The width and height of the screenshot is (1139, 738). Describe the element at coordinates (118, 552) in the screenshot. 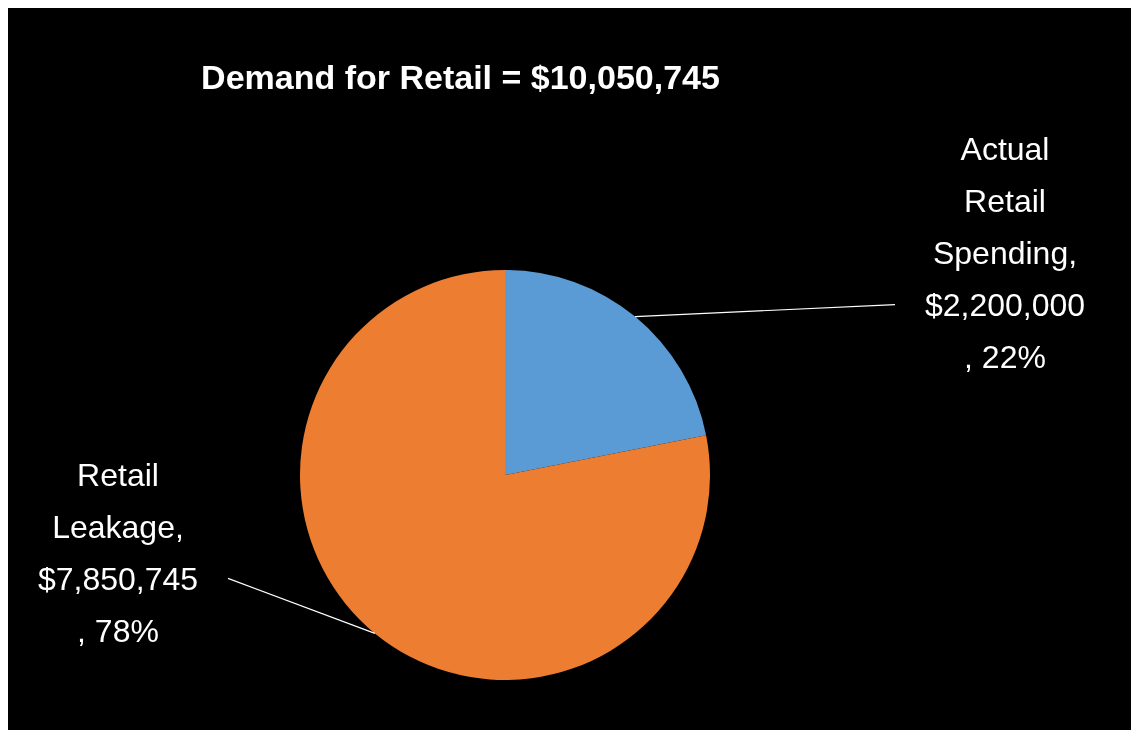

I see `slice-label: Retail Leakage, $7,850,745, 78%` at that location.